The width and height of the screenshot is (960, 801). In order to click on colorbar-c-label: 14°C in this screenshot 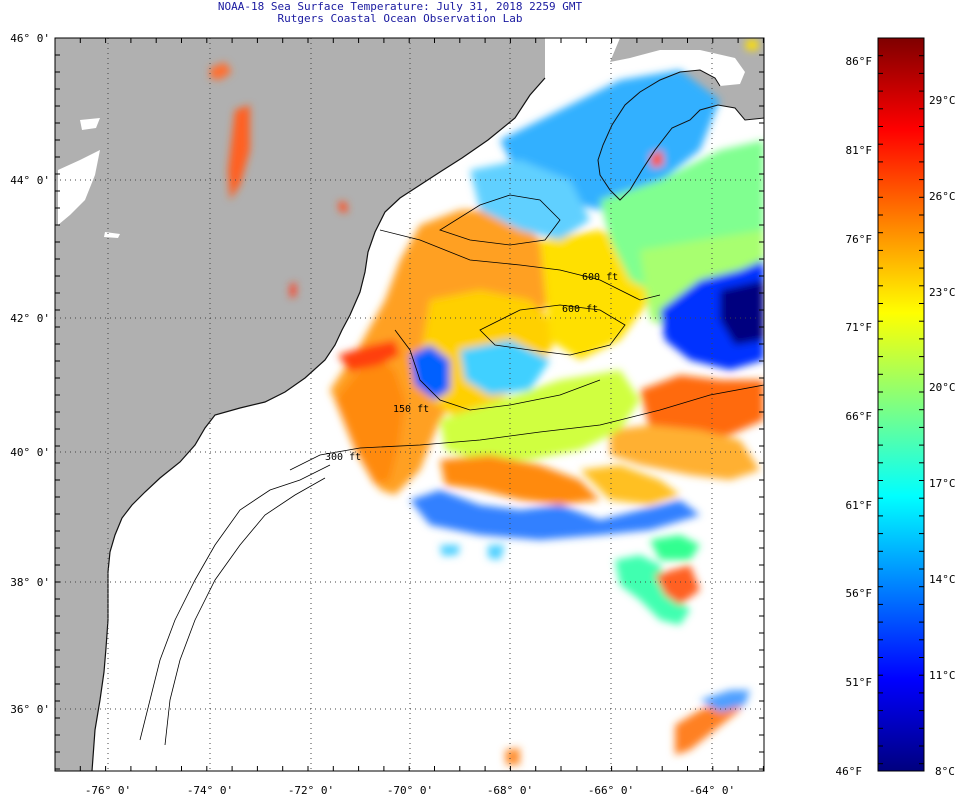, I will do `click(942, 579)`.